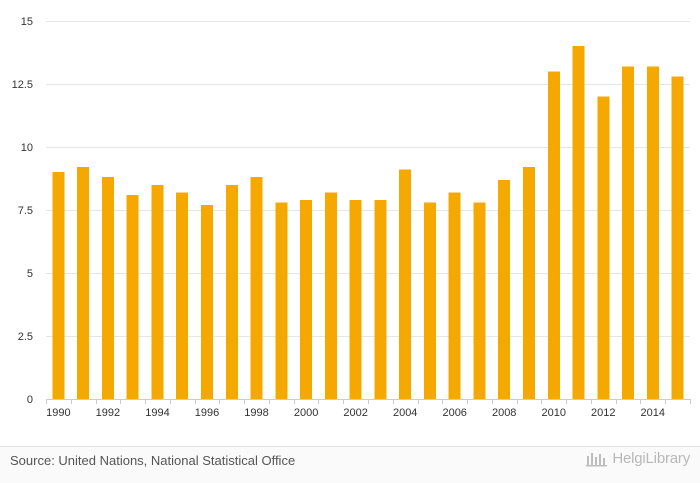 The height and width of the screenshot is (483, 700). I want to click on x-tick-label: 2010, so click(554, 413).